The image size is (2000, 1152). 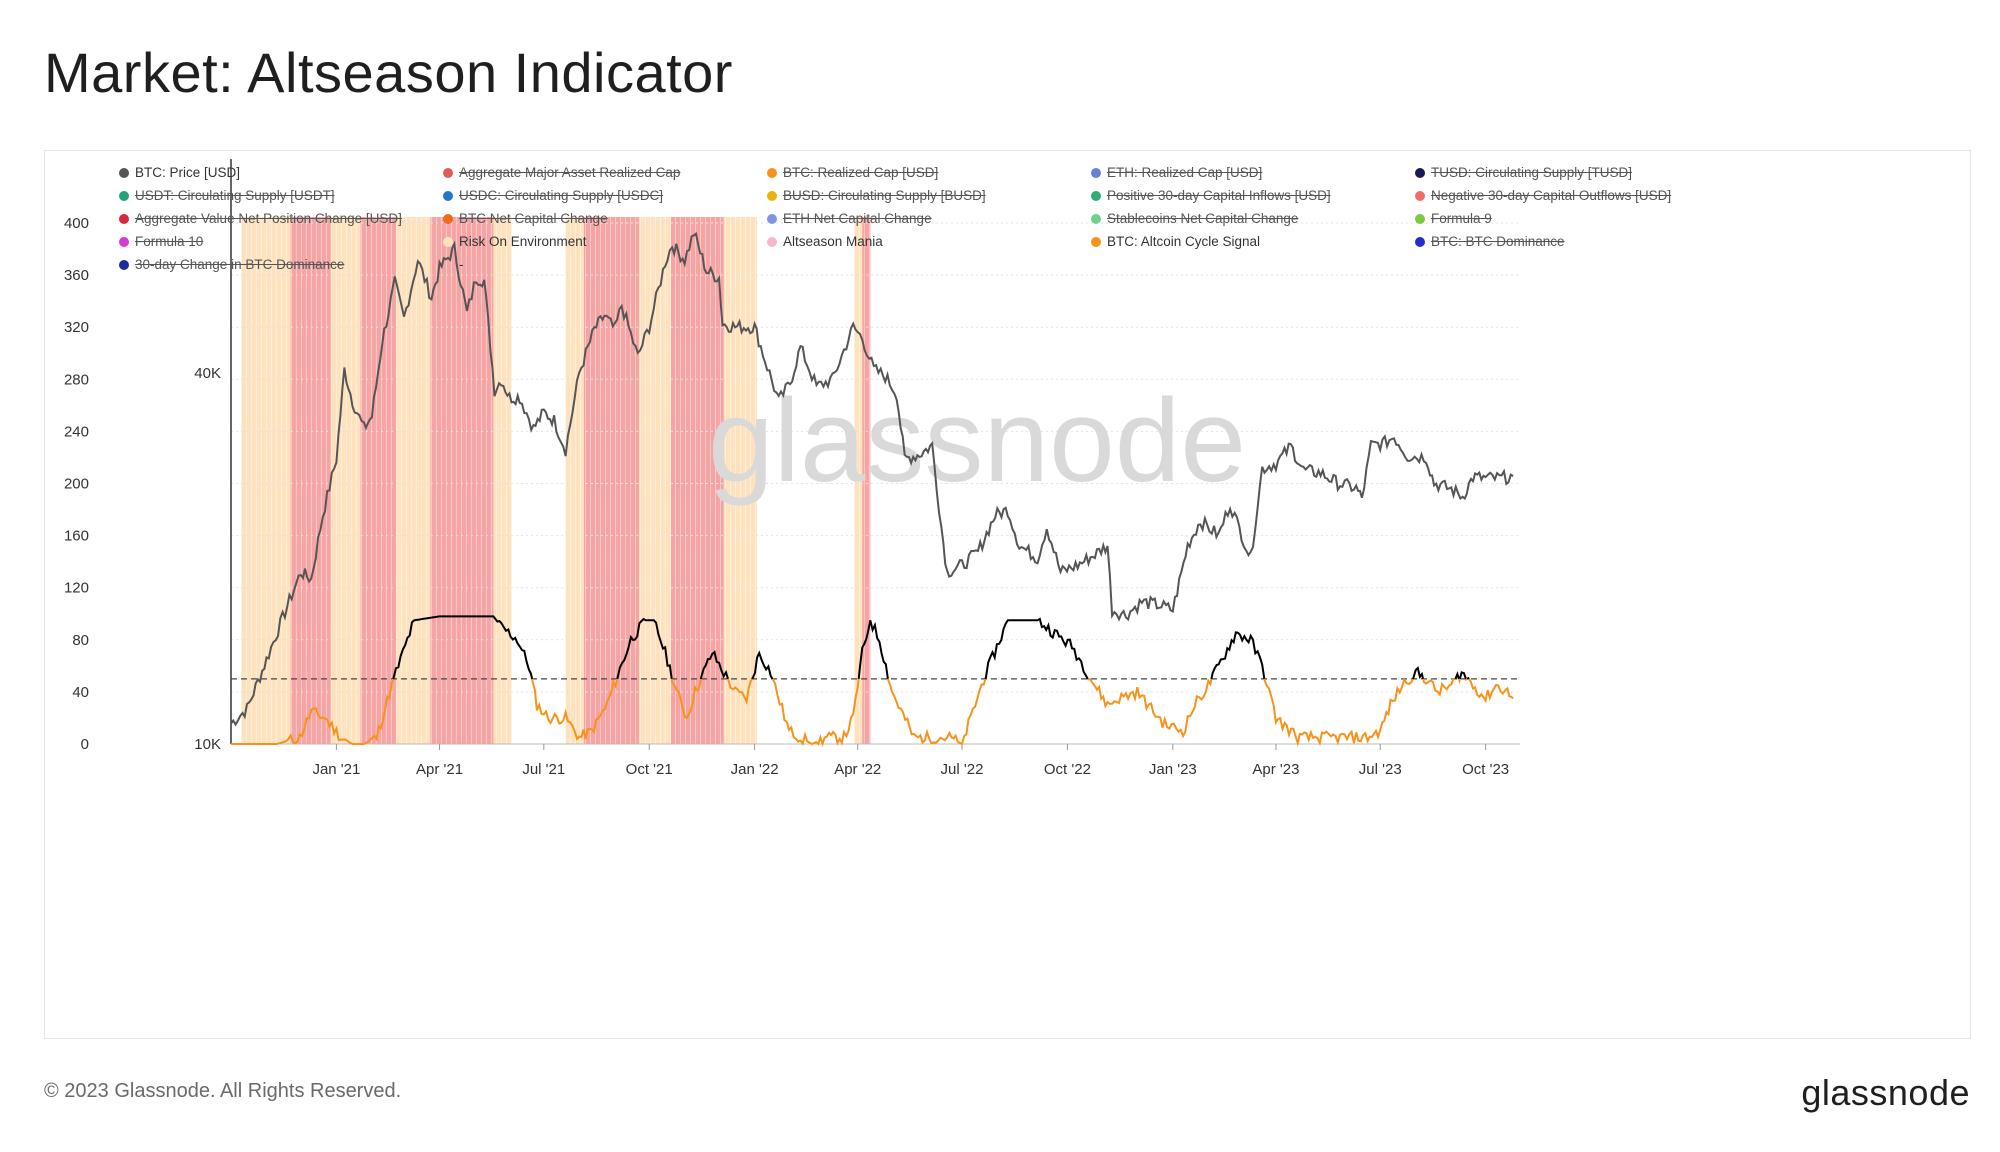 What do you see at coordinates (962, 769) in the screenshot?
I see `x-tick-label: Jul '22` at bounding box center [962, 769].